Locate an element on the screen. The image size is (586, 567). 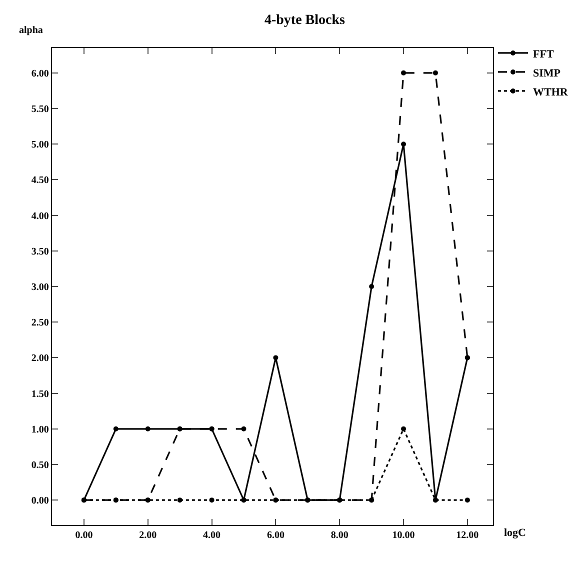
x-tick-label: 10.00 is located at coordinates (403, 536).